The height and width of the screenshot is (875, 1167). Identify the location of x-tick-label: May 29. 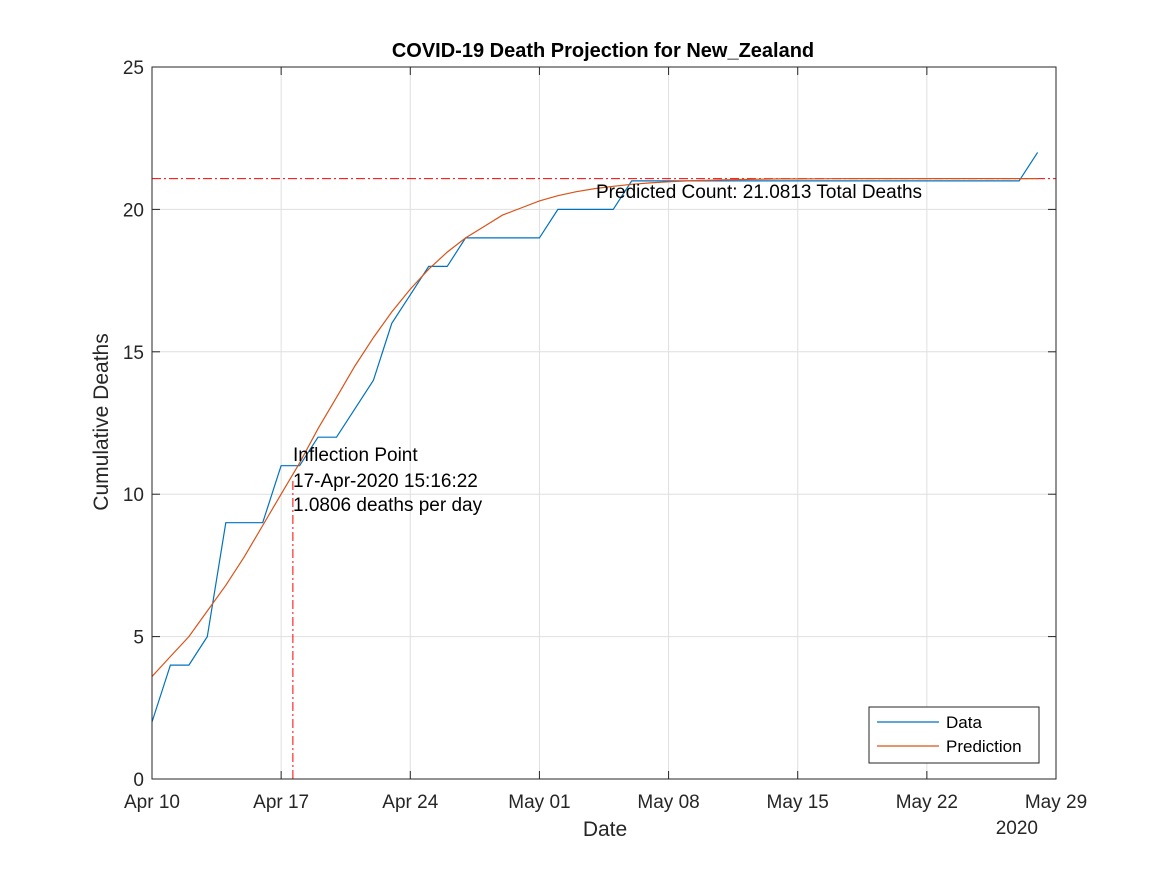
(1056, 802).